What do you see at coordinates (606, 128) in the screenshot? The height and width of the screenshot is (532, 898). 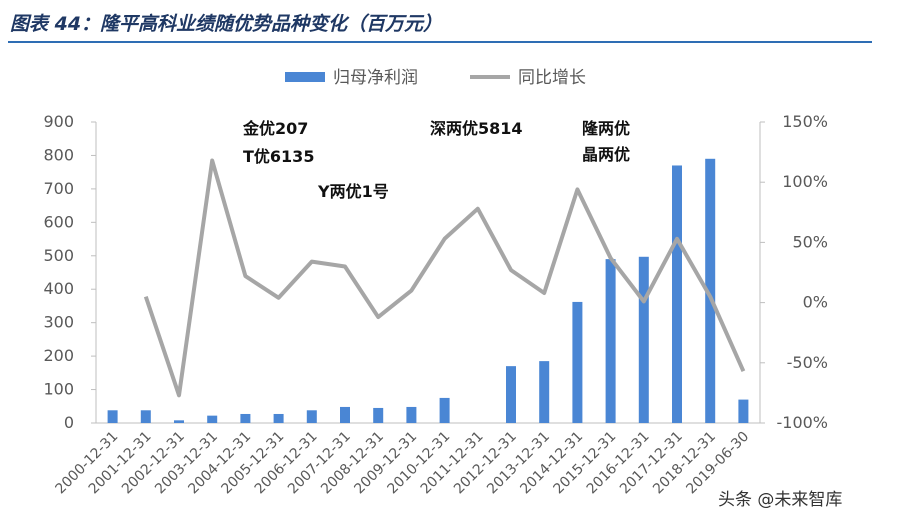 I see `annotation: 隆两优` at bounding box center [606, 128].